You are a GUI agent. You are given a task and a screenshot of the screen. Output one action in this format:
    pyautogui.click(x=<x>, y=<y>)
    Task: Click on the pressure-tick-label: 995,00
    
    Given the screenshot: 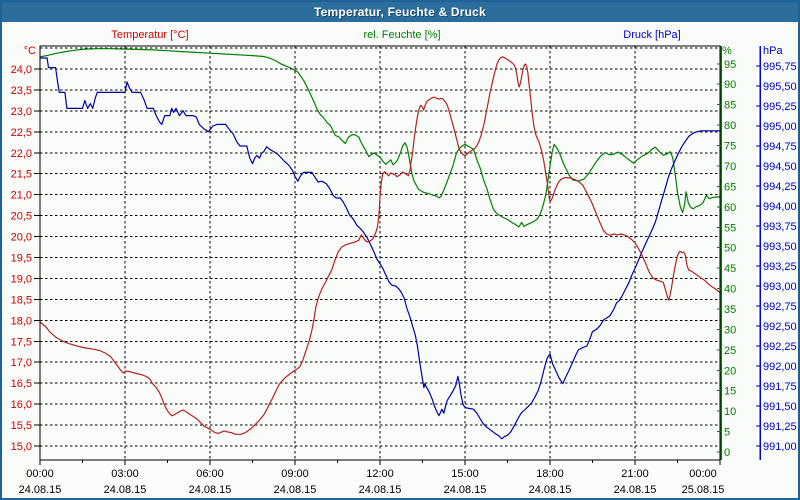 What is the action you would take?
    pyautogui.click(x=780, y=127)
    